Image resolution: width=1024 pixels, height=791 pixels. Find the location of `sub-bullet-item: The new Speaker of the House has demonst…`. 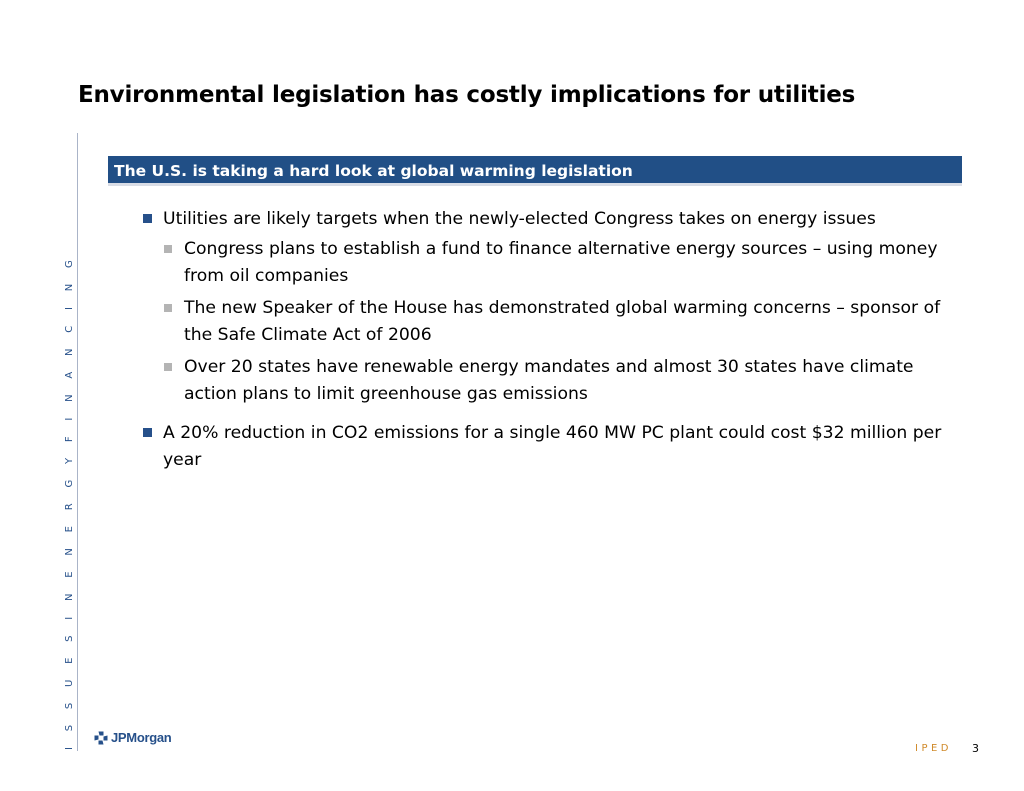

sub-bullet-item: The new Speaker of the House has demonst… is located at coordinates (557, 322).